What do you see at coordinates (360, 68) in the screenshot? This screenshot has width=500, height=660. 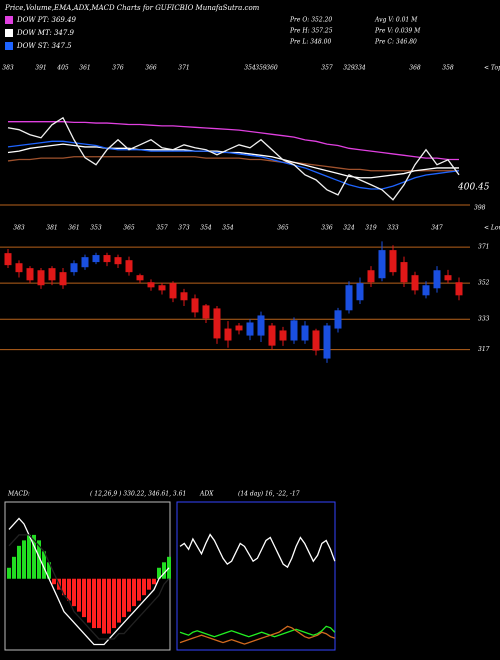 I see `extreme-label: 334` at bounding box center [360, 68].